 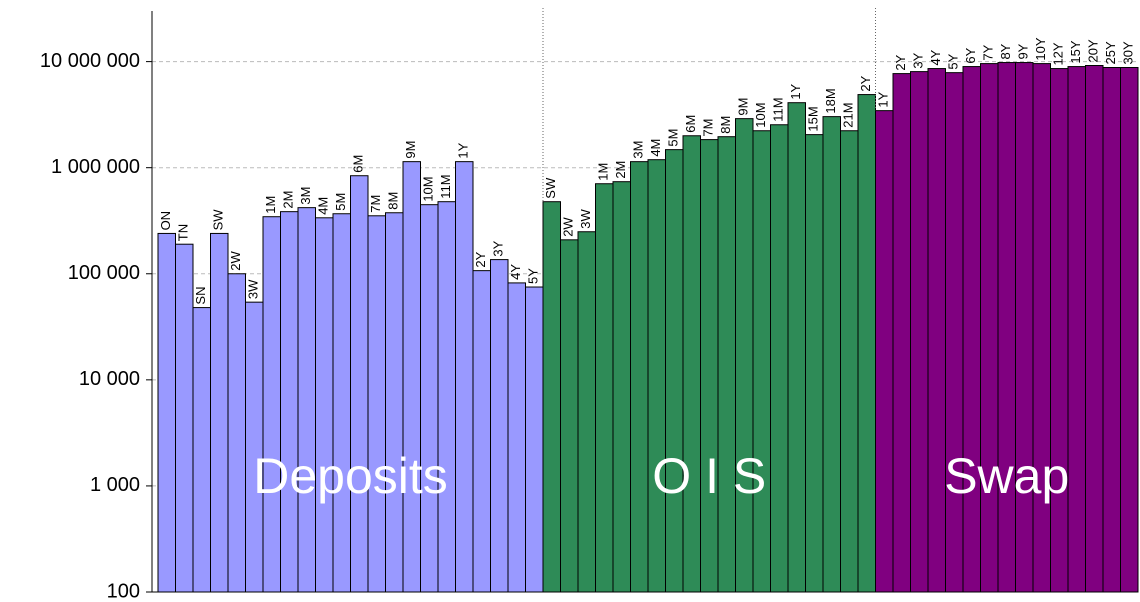 What do you see at coordinates (109, 379) in the screenshot?
I see `y-tick-label: 10 000` at bounding box center [109, 379].